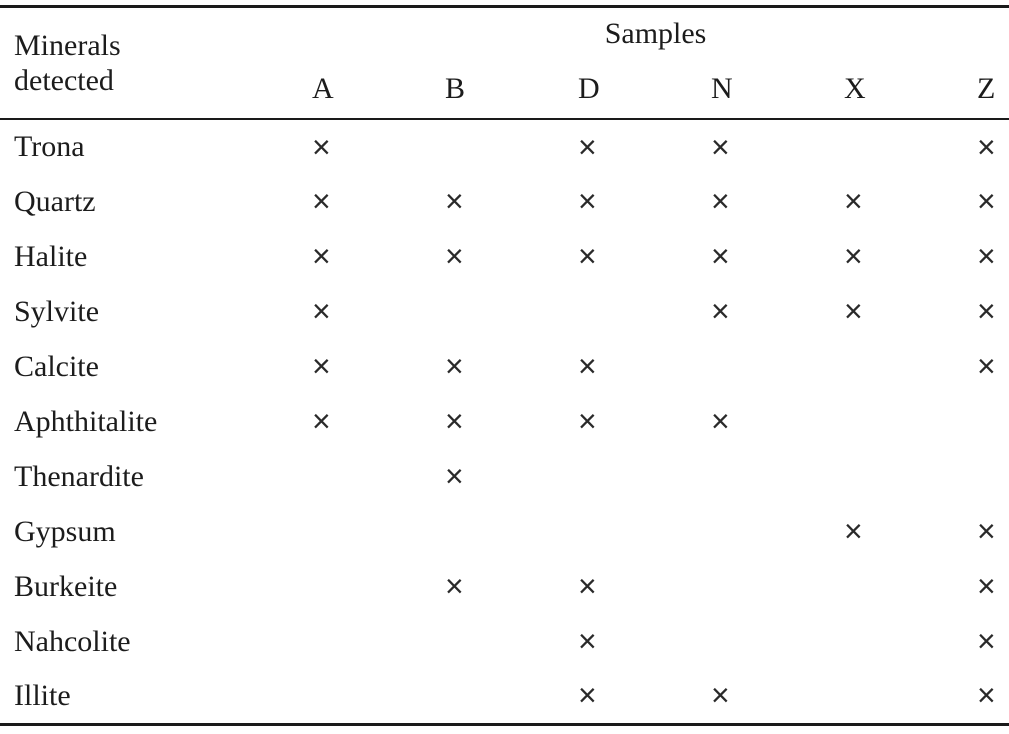 This screenshot has height=734, width=1009. I want to click on table-row: Aphthitalite × × × ×, so click(504, 421).